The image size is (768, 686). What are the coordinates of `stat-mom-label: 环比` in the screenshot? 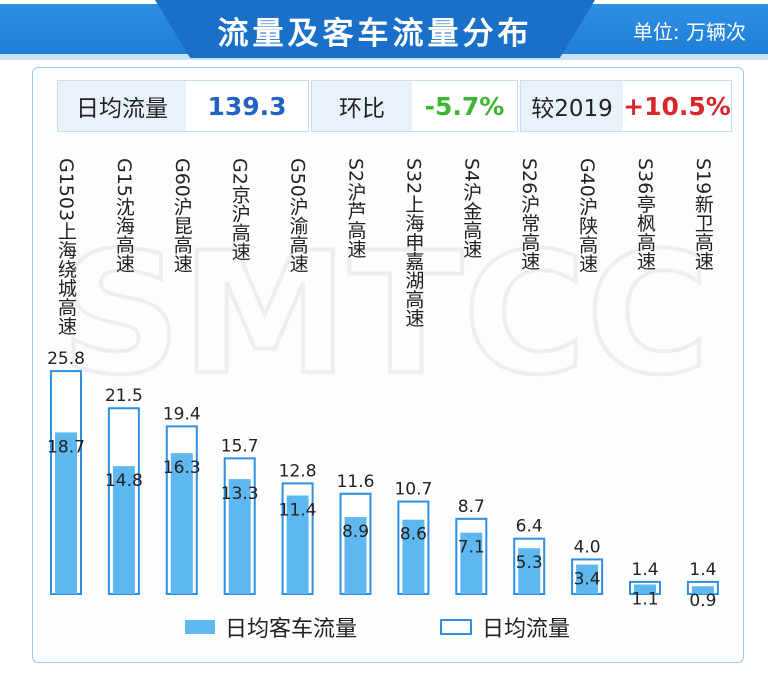 It's located at (362, 106).